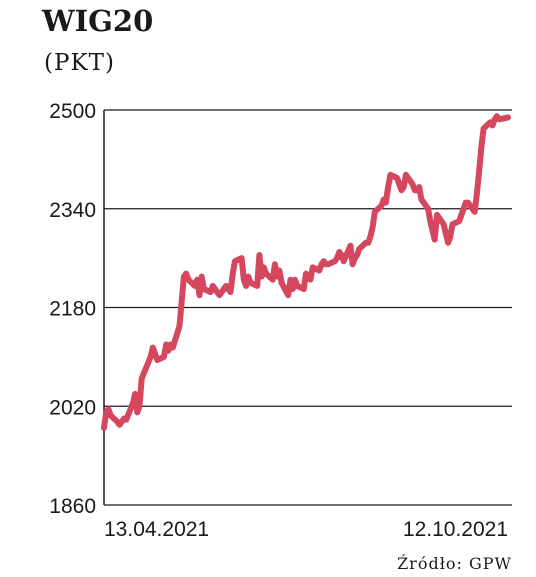 This screenshot has height=577, width=536. What do you see at coordinates (72, 111) in the screenshot?
I see `y-tick-label: 2500` at bounding box center [72, 111].